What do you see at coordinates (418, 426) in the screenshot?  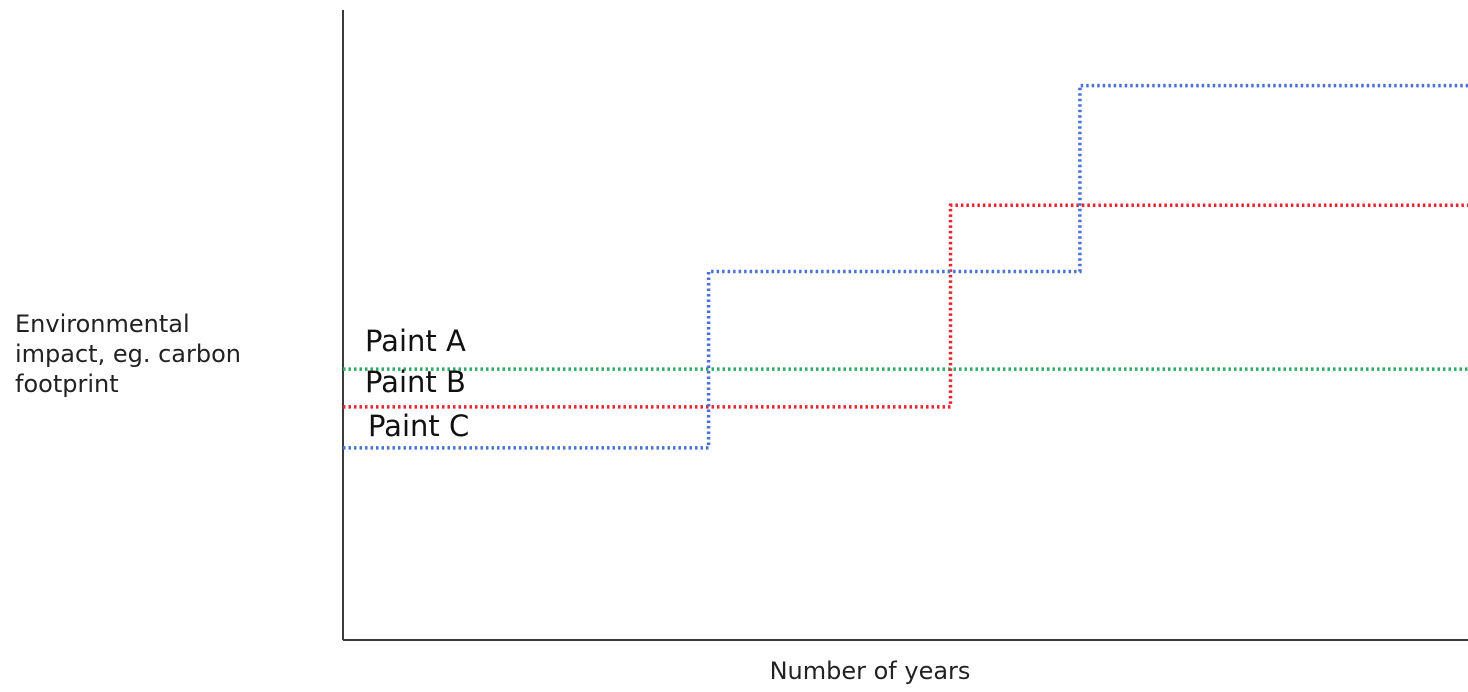 I see `series-label-paint-c: Paint C` at bounding box center [418, 426].